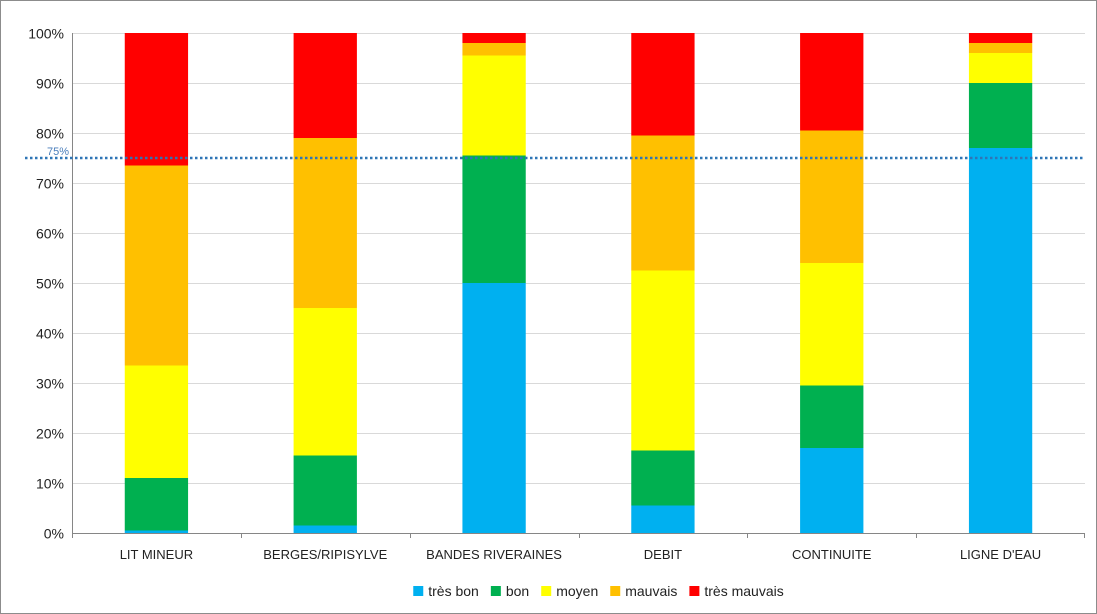 The height and width of the screenshot is (614, 1097). Describe the element at coordinates (555, 153) in the screenshot. I see `reference-line: 75%` at that location.